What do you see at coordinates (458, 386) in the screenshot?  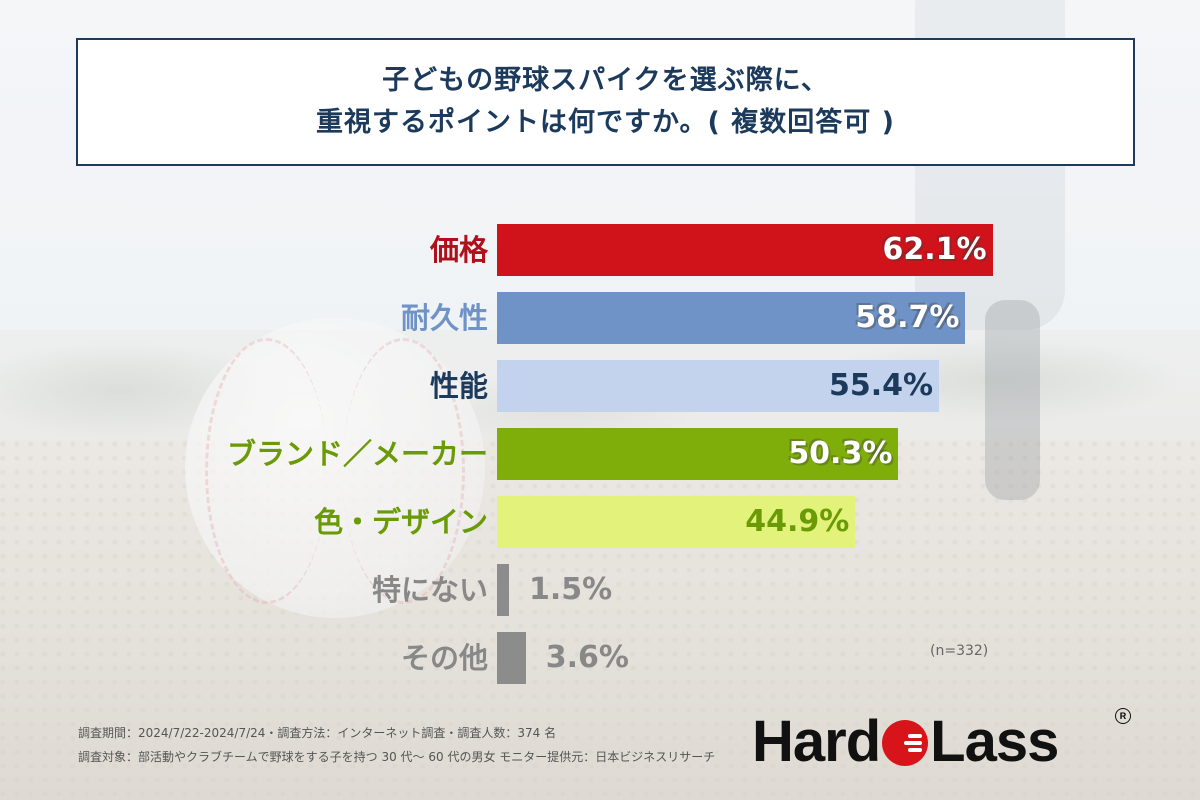 I see `category-label: 性能` at bounding box center [458, 386].